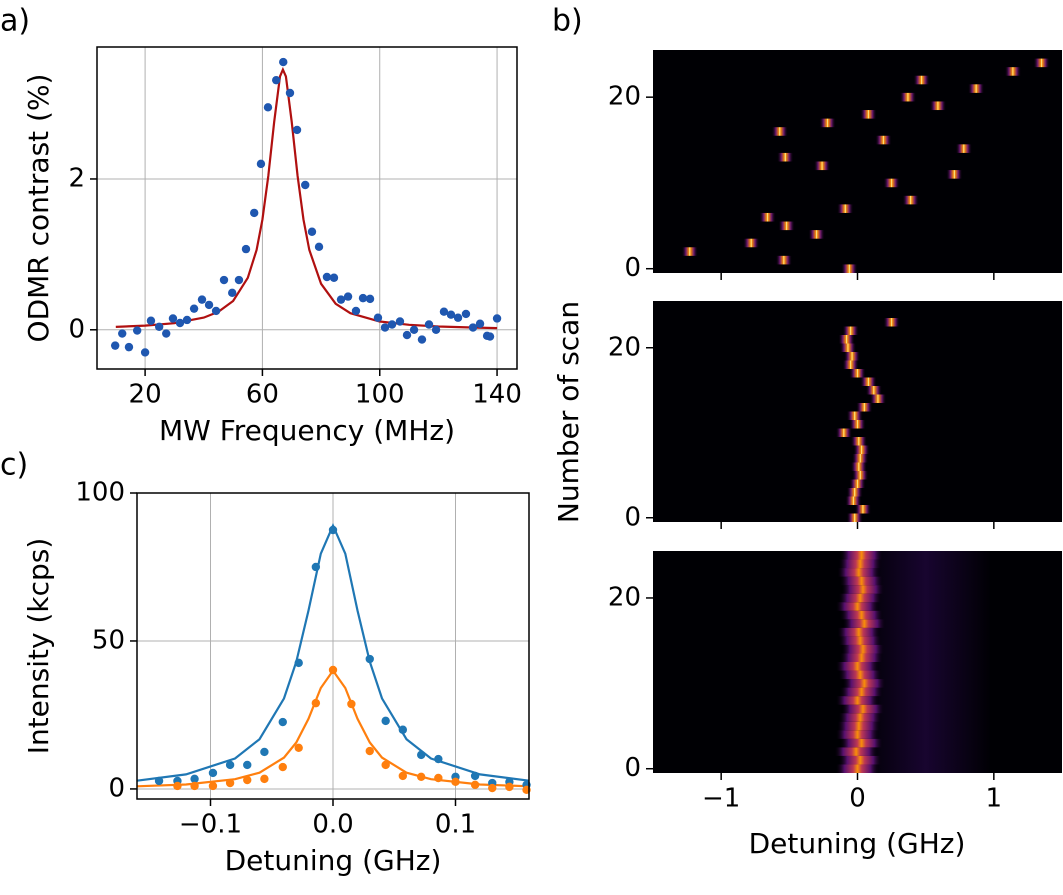 The width and height of the screenshot is (1063, 895). What do you see at coordinates (15, 21) in the screenshot?
I see `panel-label: a)` at bounding box center [15, 21].